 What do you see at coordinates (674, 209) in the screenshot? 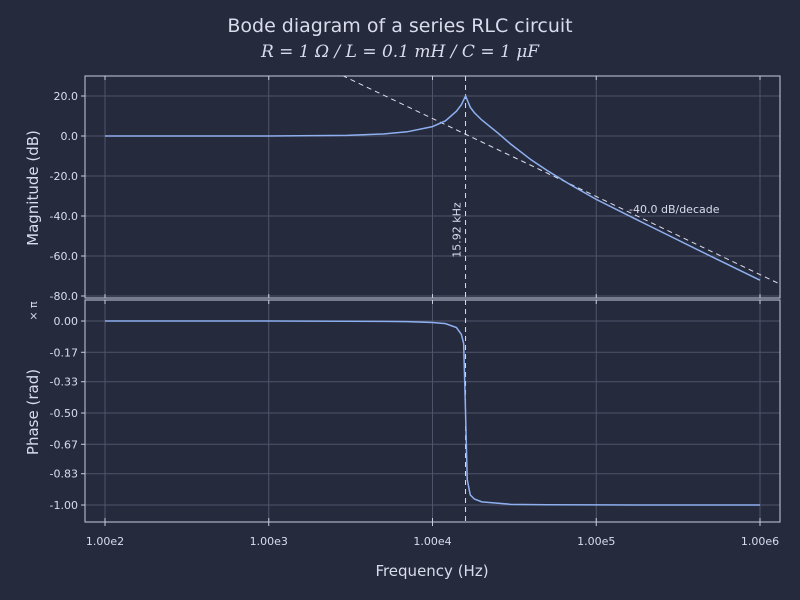
I see `asymptote-label: -40.0 dB/decade` at bounding box center [674, 209].